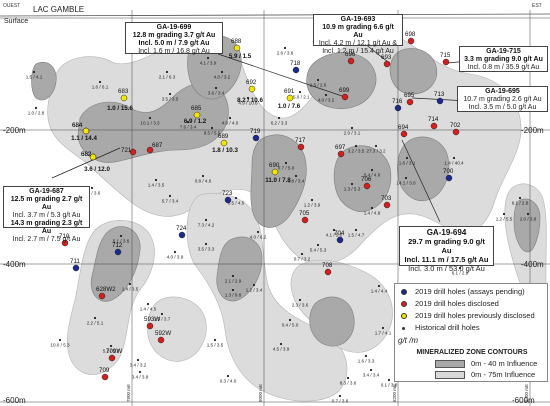  What do you see at coordinates (446, 268) in the screenshot?
I see `callout-line: Incl. 3.0 m / 53.0 g/t Au` at bounding box center [446, 268].